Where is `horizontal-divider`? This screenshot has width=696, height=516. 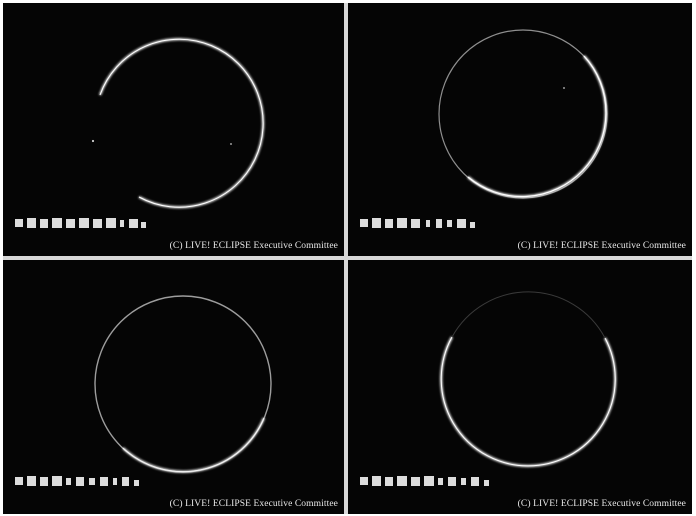
horizontal-divider is located at coordinates (347, 258).